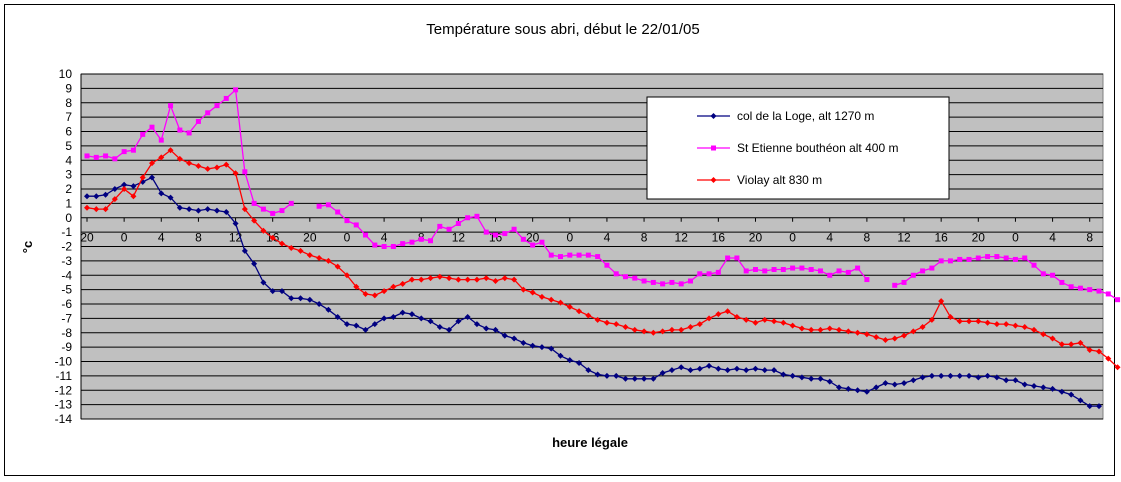 This screenshot has width=1121, height=482. What do you see at coordinates (459, 237) in the screenshot?
I see `x-tick-label: 12` at bounding box center [459, 237].